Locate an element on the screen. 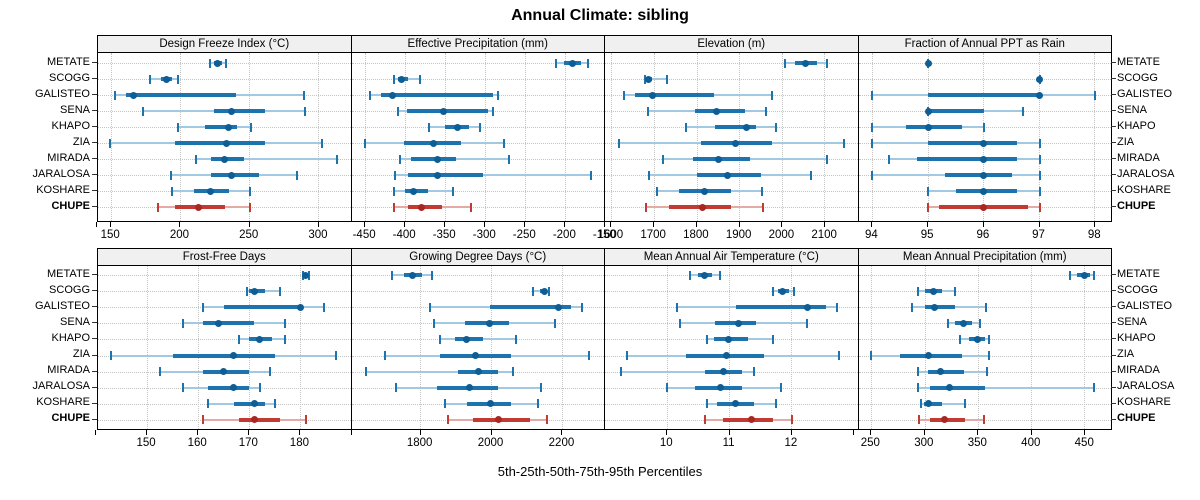  panel-strip: Mean Annual Air Temperature (°C) is located at coordinates (731, 257).